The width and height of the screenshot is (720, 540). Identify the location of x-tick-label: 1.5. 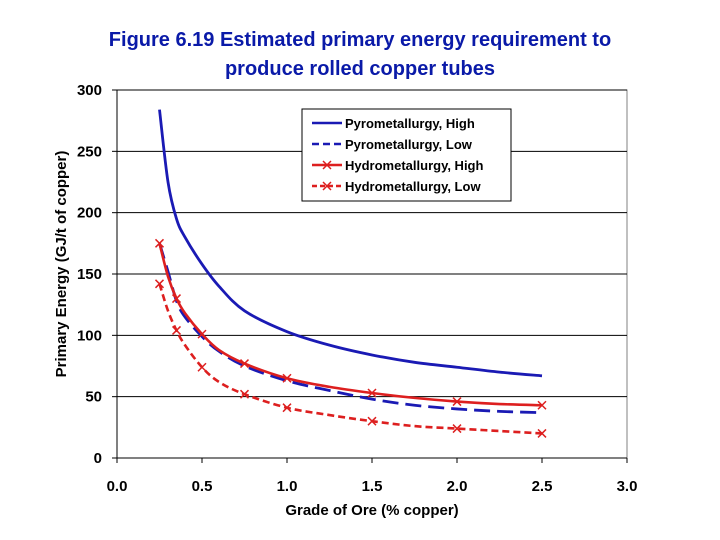
(372, 486).